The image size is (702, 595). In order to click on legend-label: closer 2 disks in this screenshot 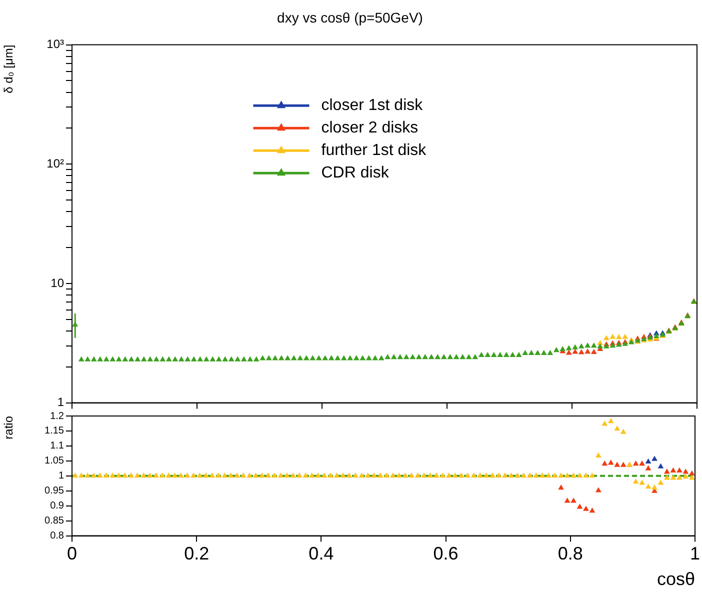, I will do `click(369, 128)`.